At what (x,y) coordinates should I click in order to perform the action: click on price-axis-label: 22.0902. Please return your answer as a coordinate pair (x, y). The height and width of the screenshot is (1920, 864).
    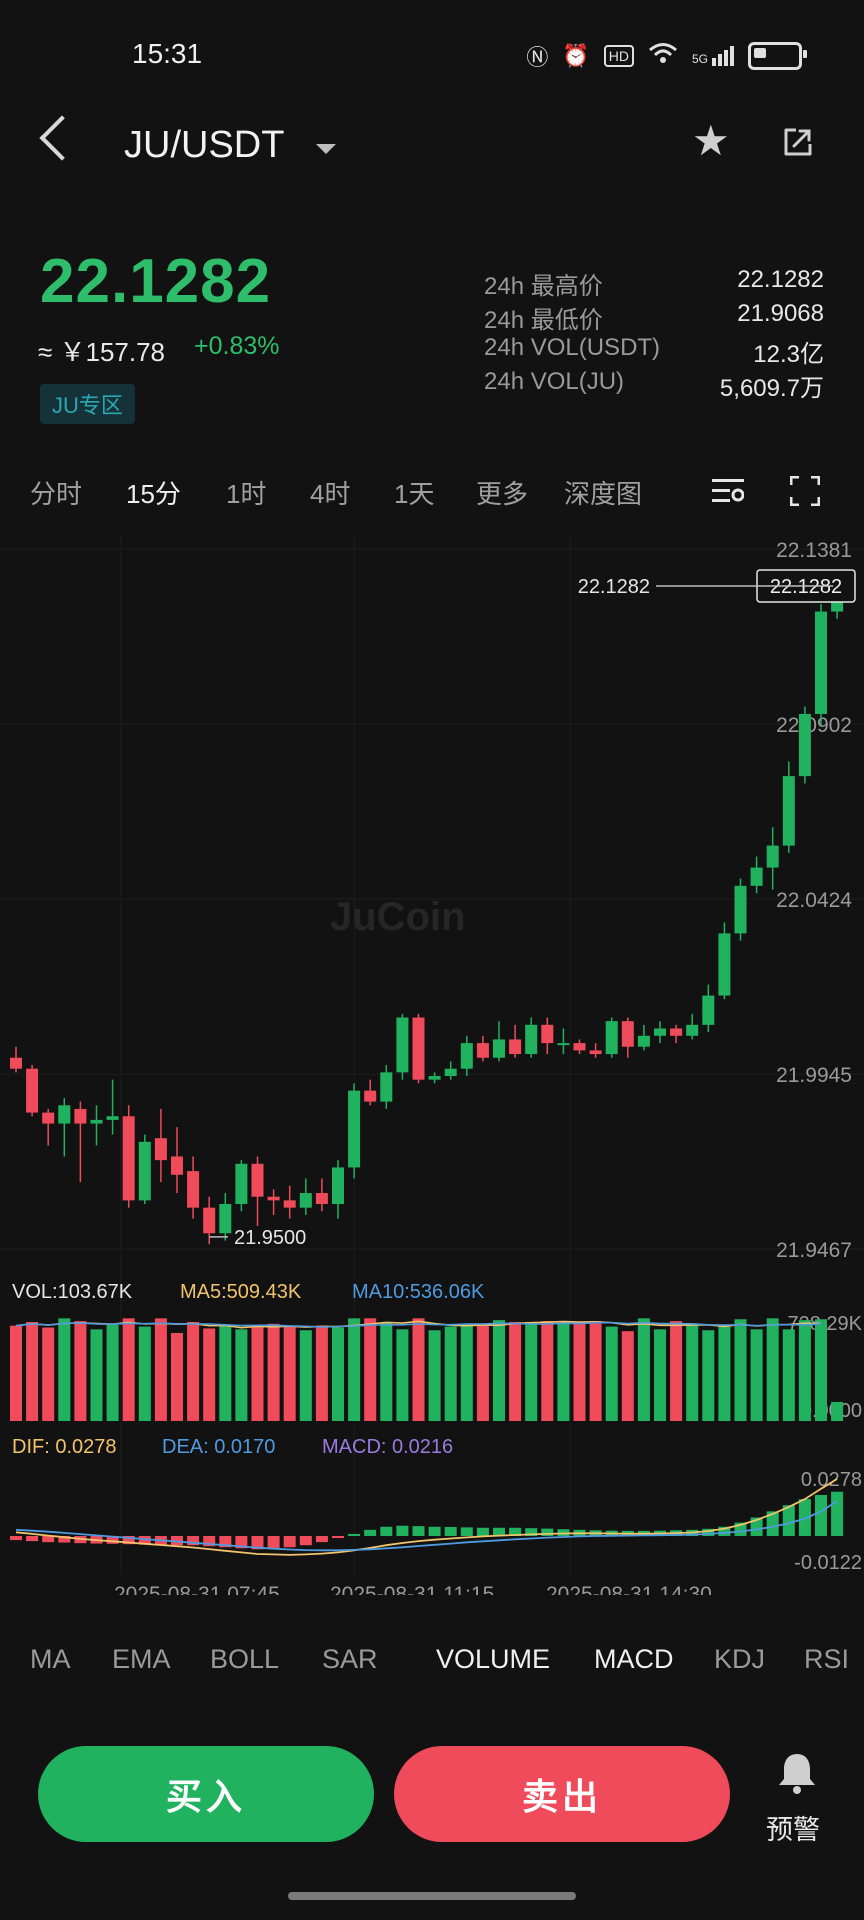
    Looking at the image, I should click on (814, 725).